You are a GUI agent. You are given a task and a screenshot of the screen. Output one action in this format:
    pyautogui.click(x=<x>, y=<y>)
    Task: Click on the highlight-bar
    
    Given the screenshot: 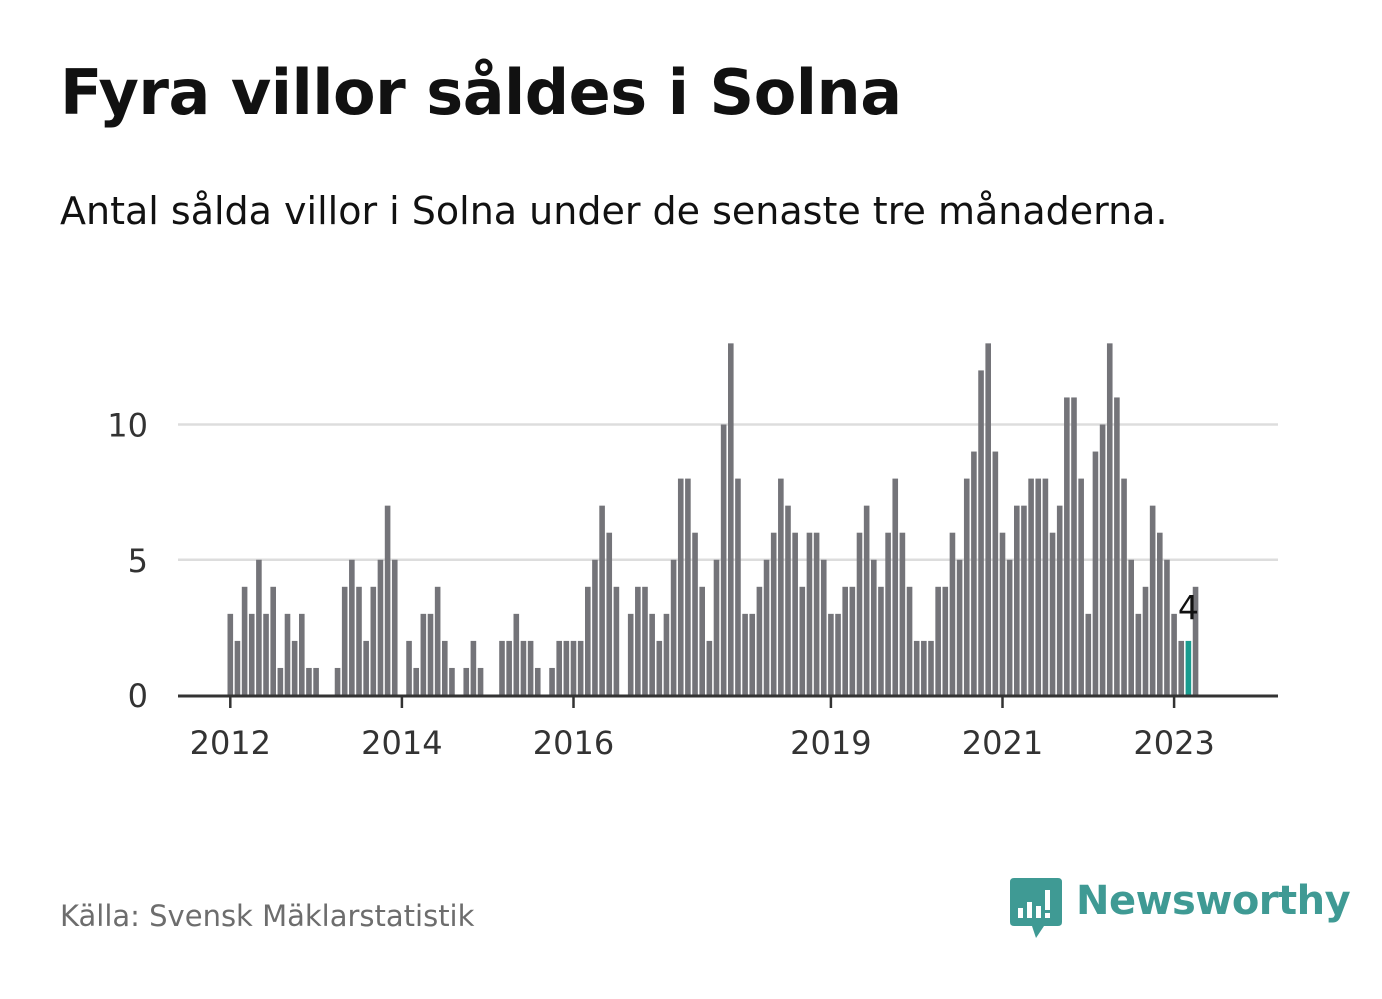 What is the action you would take?
    pyautogui.click(x=1188, y=667)
    